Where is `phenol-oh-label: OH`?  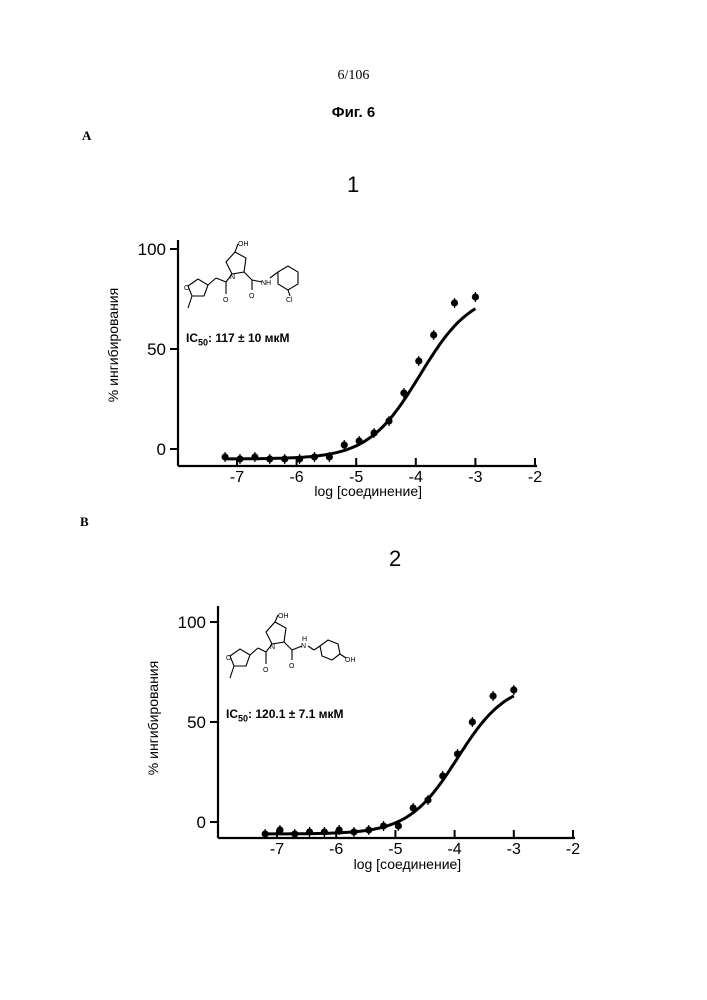
phenol-oh-label: OH is located at coordinates (350, 660).